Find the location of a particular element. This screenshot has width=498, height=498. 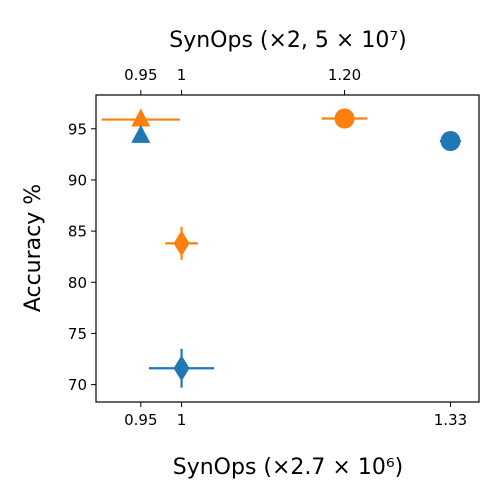

data-point-blue-triangle is located at coordinates (141, 133).